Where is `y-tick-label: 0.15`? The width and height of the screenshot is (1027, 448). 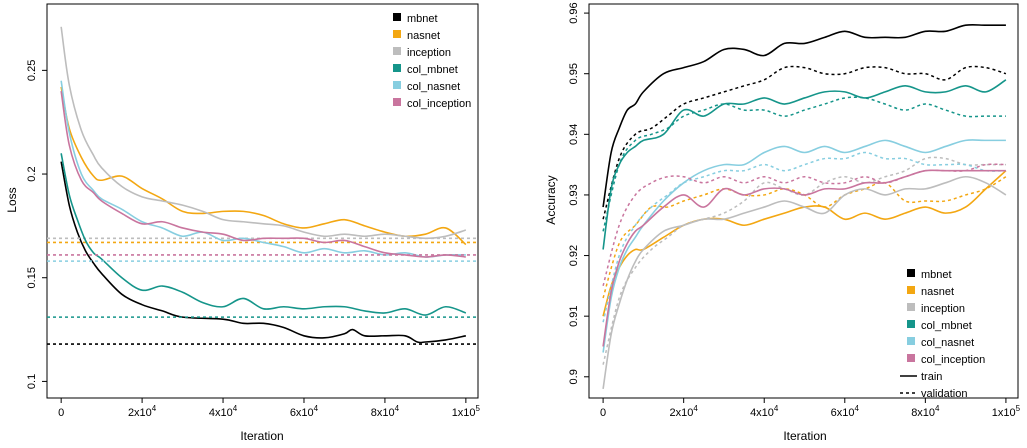 y-tick-label: 0.15 is located at coordinates (32, 277).